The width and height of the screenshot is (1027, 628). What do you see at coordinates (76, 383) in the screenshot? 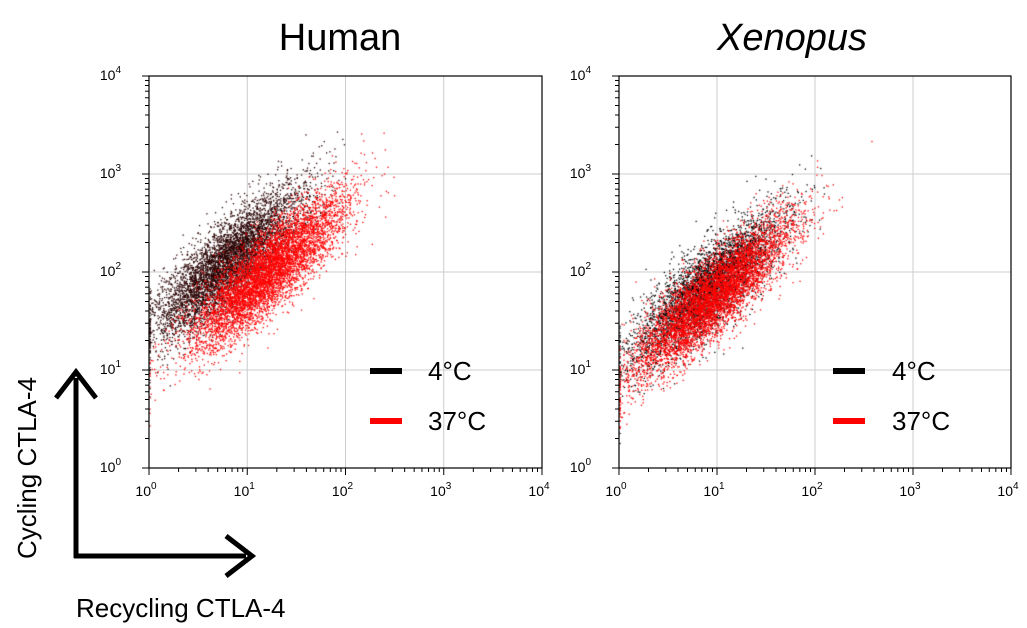
I see `y-arrow-head` at bounding box center [76, 383].